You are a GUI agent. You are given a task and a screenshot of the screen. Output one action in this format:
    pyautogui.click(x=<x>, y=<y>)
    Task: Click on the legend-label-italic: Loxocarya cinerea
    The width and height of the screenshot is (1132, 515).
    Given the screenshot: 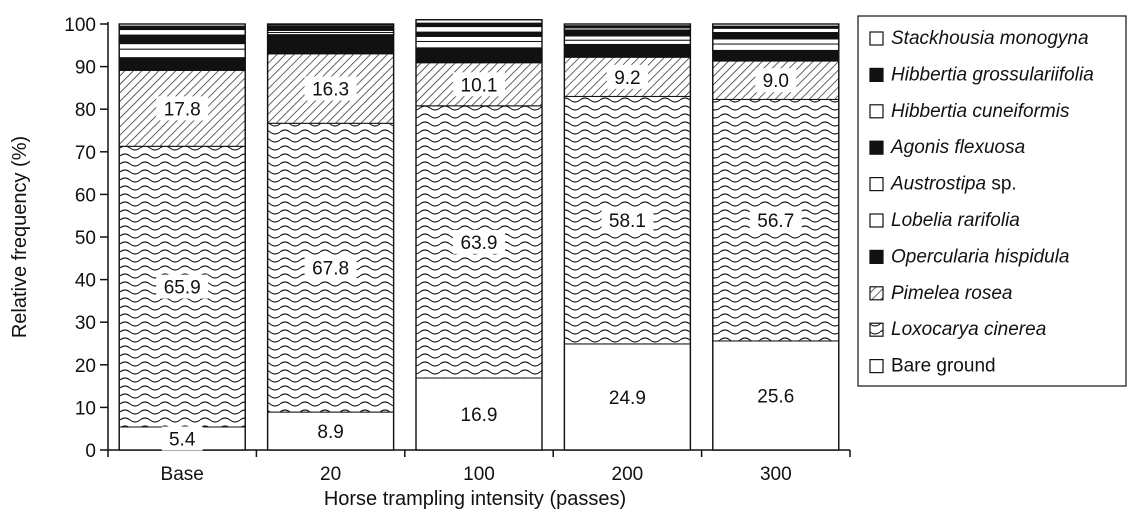 What is the action you would take?
    pyautogui.click(x=968, y=329)
    